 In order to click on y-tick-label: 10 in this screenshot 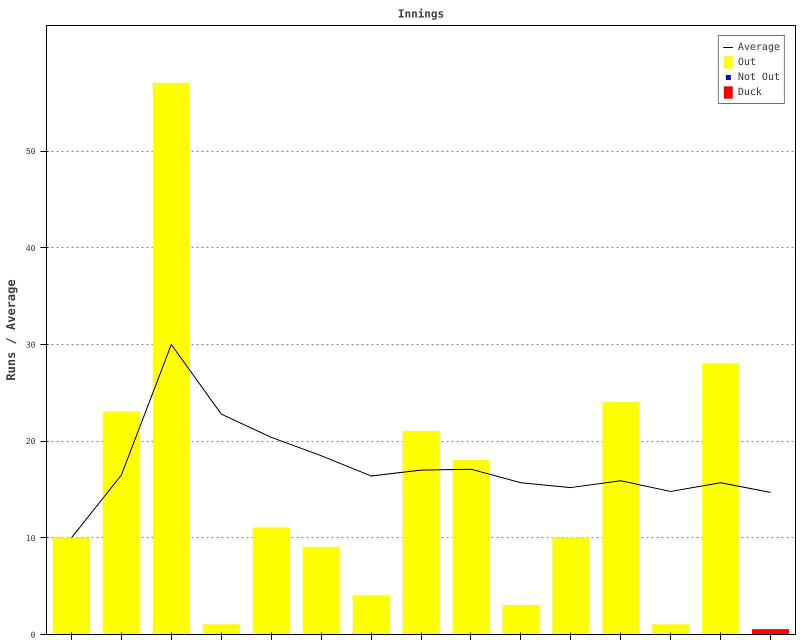, I will do `click(31, 538)`.